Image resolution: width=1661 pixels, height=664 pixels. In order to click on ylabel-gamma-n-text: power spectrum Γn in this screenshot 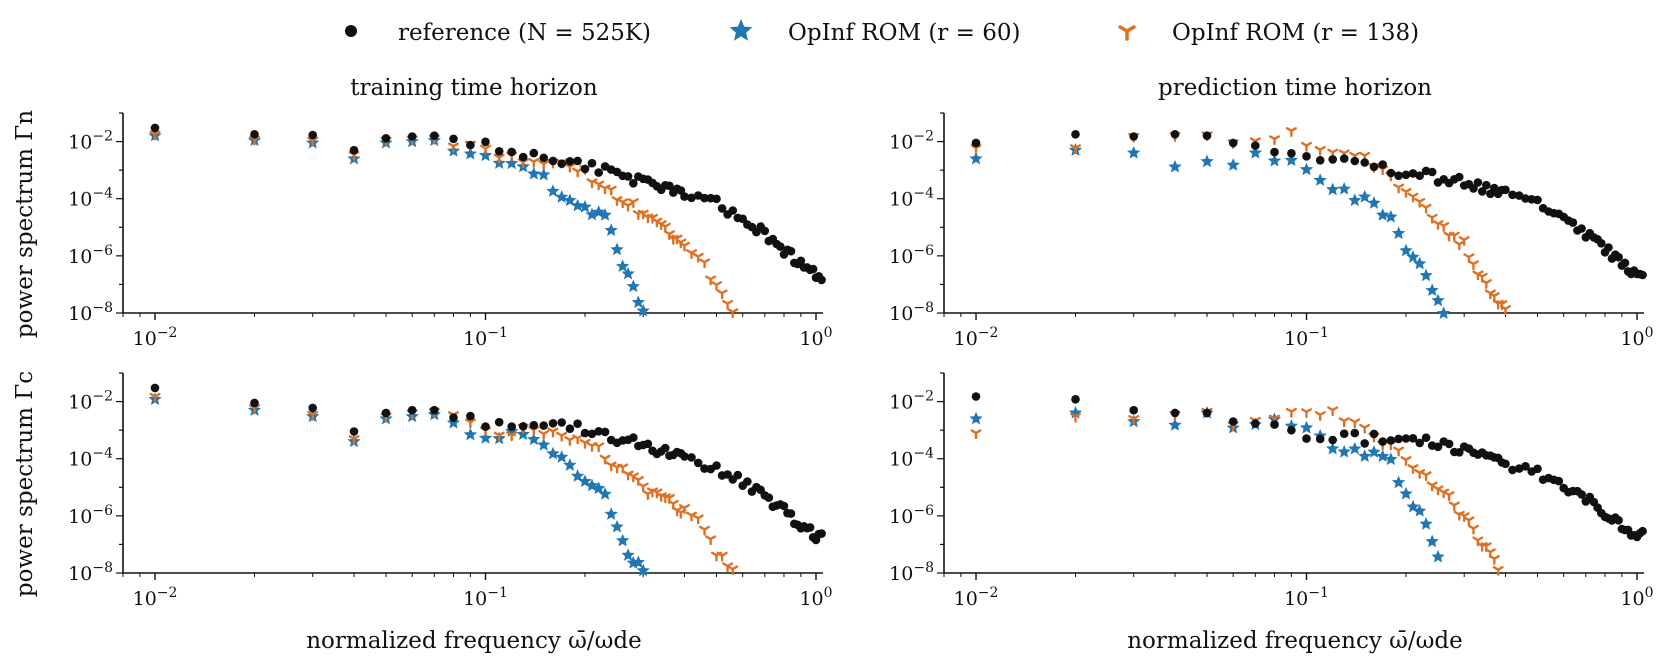, I will do `click(25, 224)`.